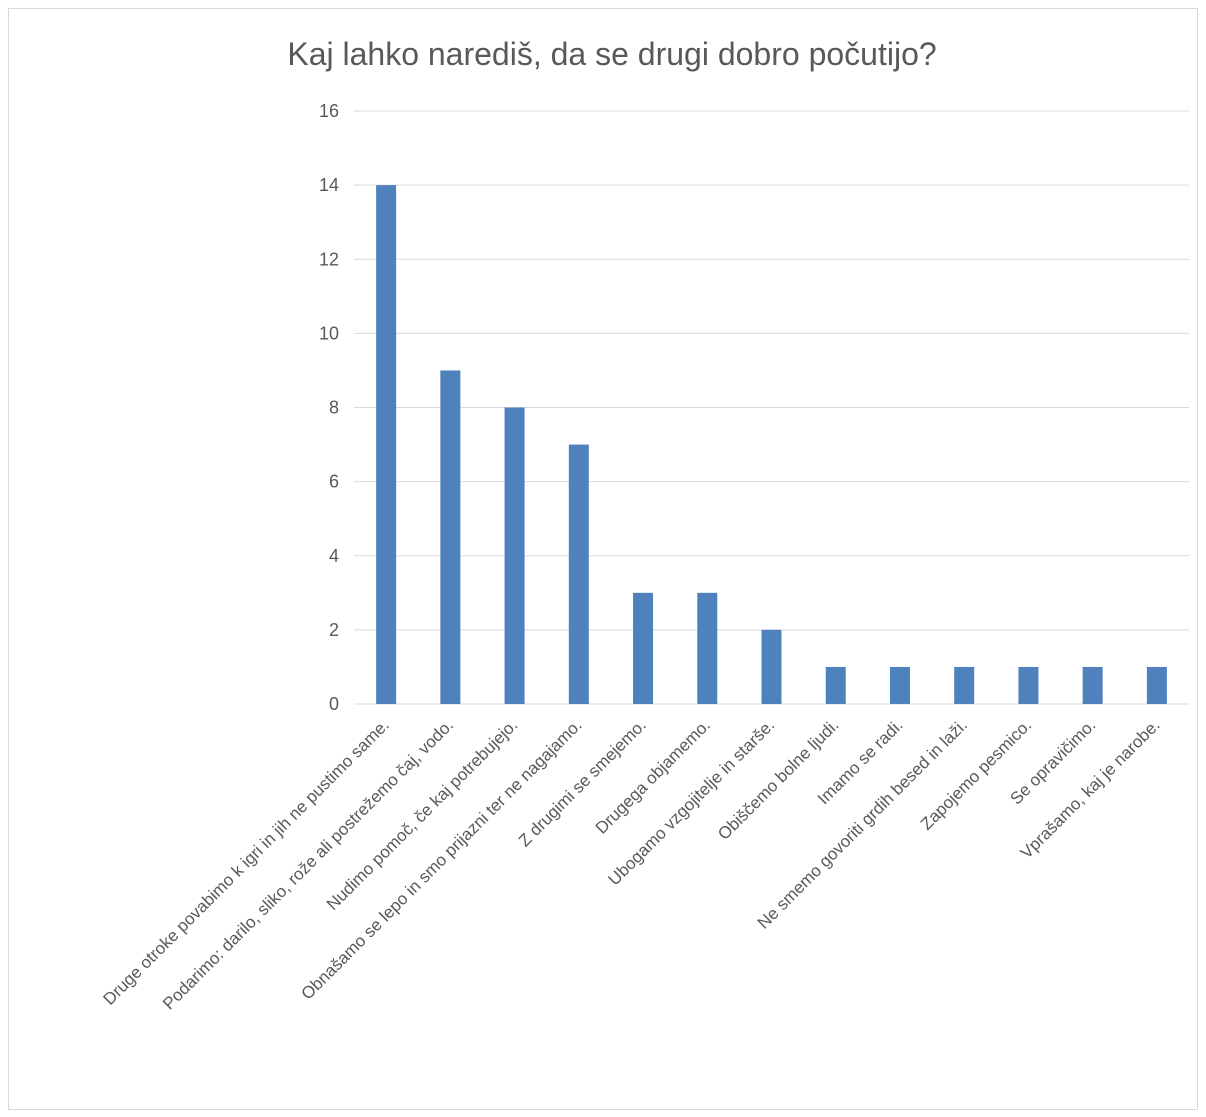  Describe the element at coordinates (334, 704) in the screenshot. I see `y-tick-label: 0` at that location.